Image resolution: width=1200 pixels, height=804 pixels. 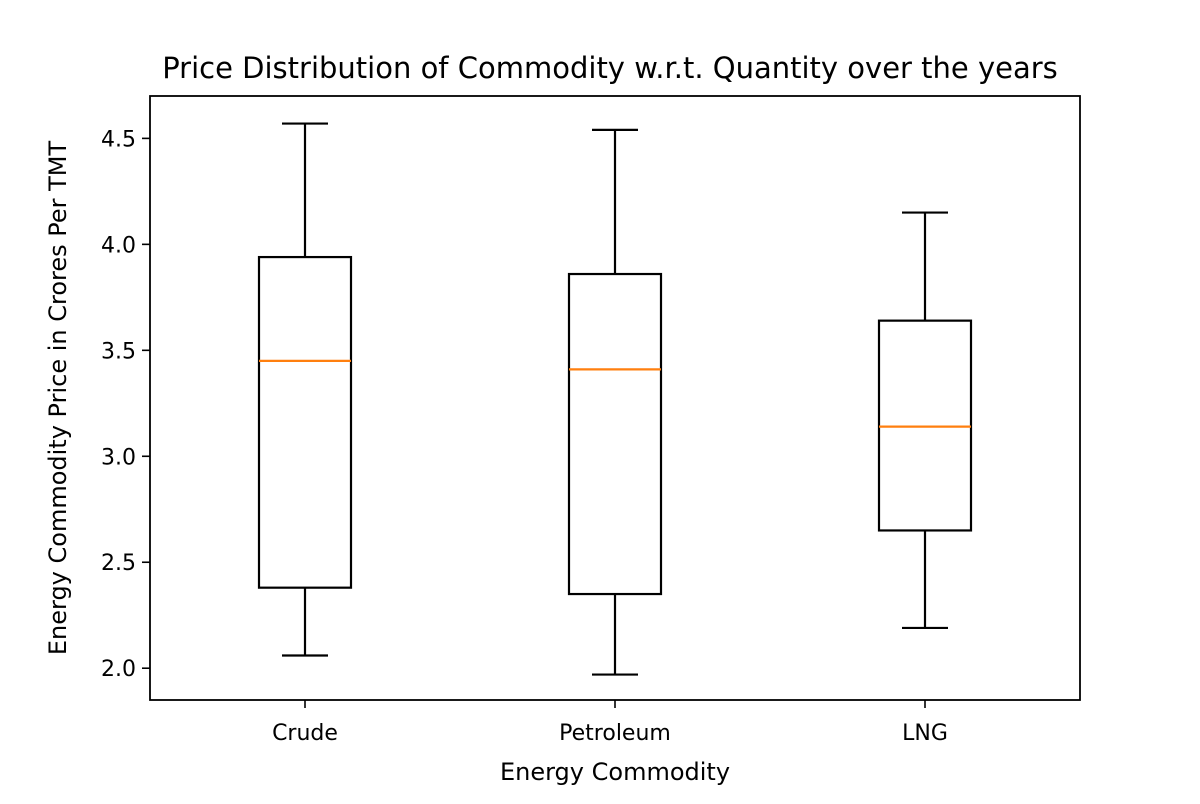 I want to click on x-tick-label: Crude, so click(x=305, y=733).